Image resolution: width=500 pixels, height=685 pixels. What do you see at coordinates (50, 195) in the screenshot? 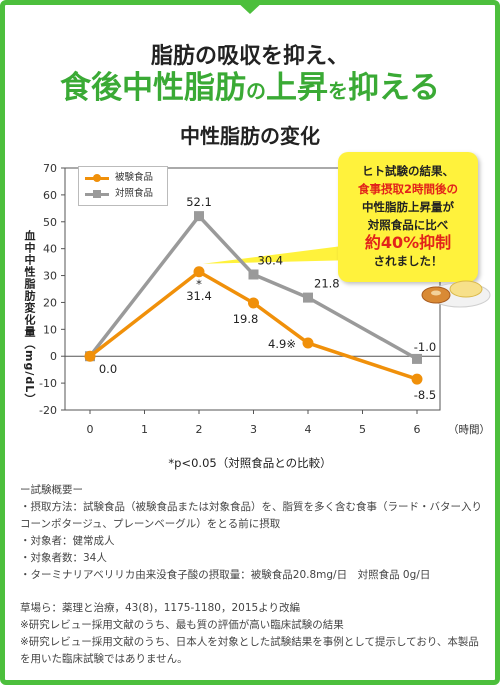
I see `y-tick-label: 60` at bounding box center [50, 195].